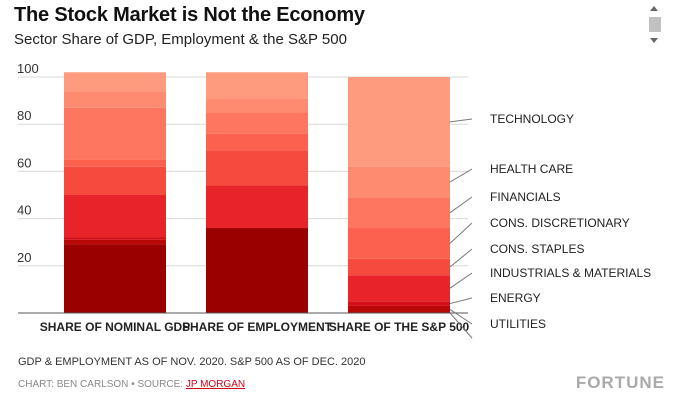  What do you see at coordinates (24, 162) in the screenshot?
I see `y-tick-label: 60` at bounding box center [24, 162].